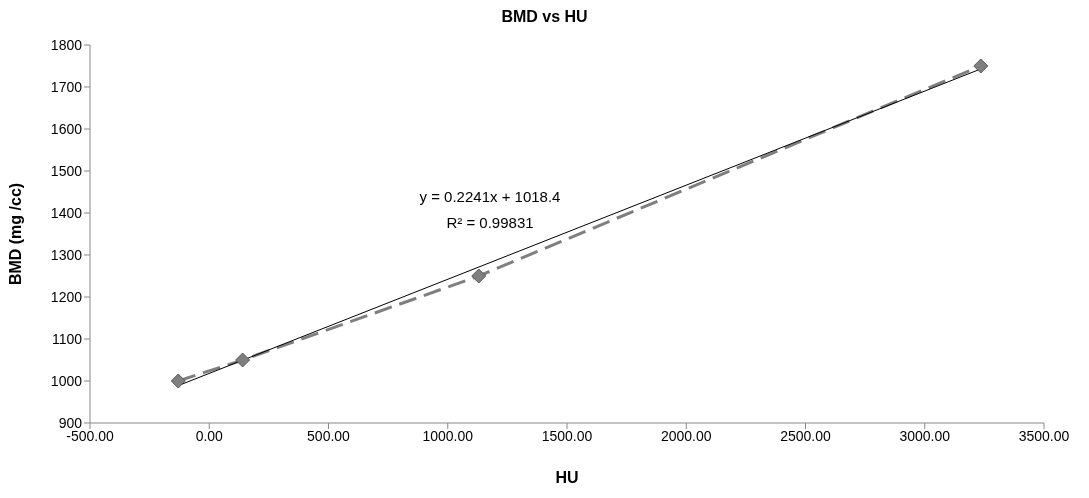  I want to click on annotation: y = 0.2241x + 1018.4, so click(490, 196).